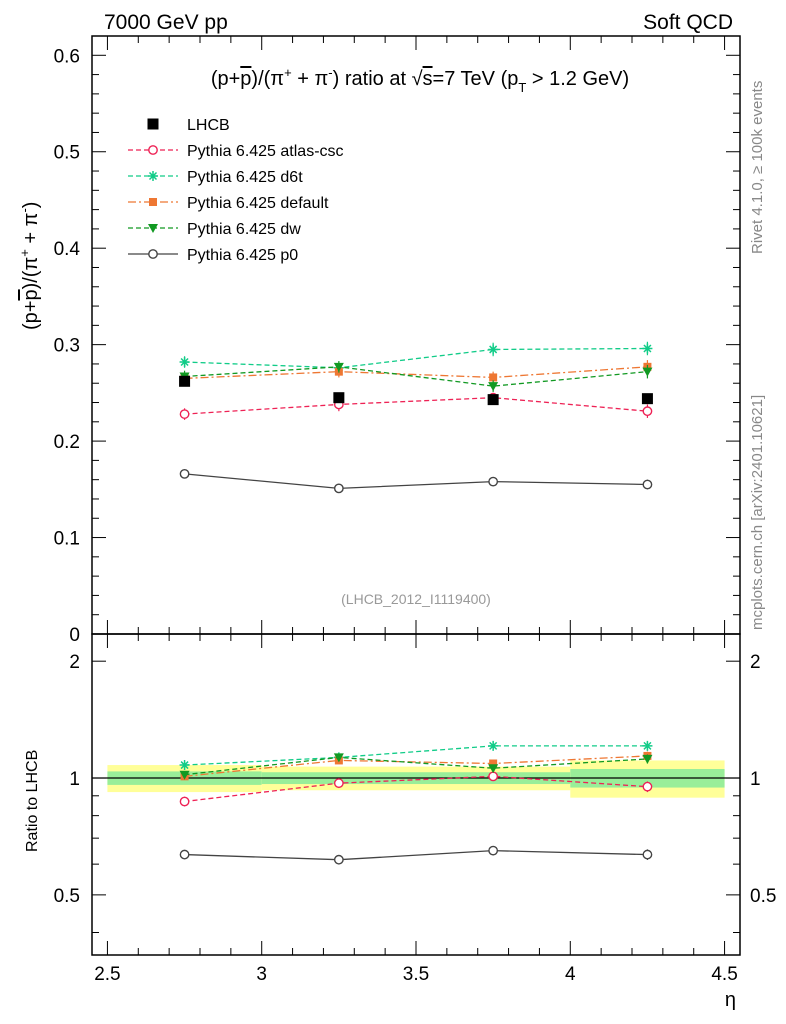  Describe the element at coordinates (570, 974) in the screenshot. I see `x-tick-label: 4` at that location.